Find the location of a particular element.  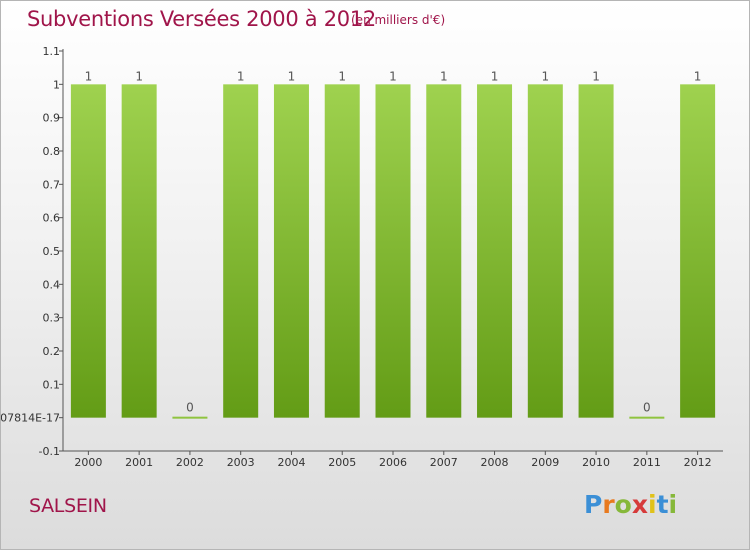

x-tick-label: 2007 is located at coordinates (444, 462).